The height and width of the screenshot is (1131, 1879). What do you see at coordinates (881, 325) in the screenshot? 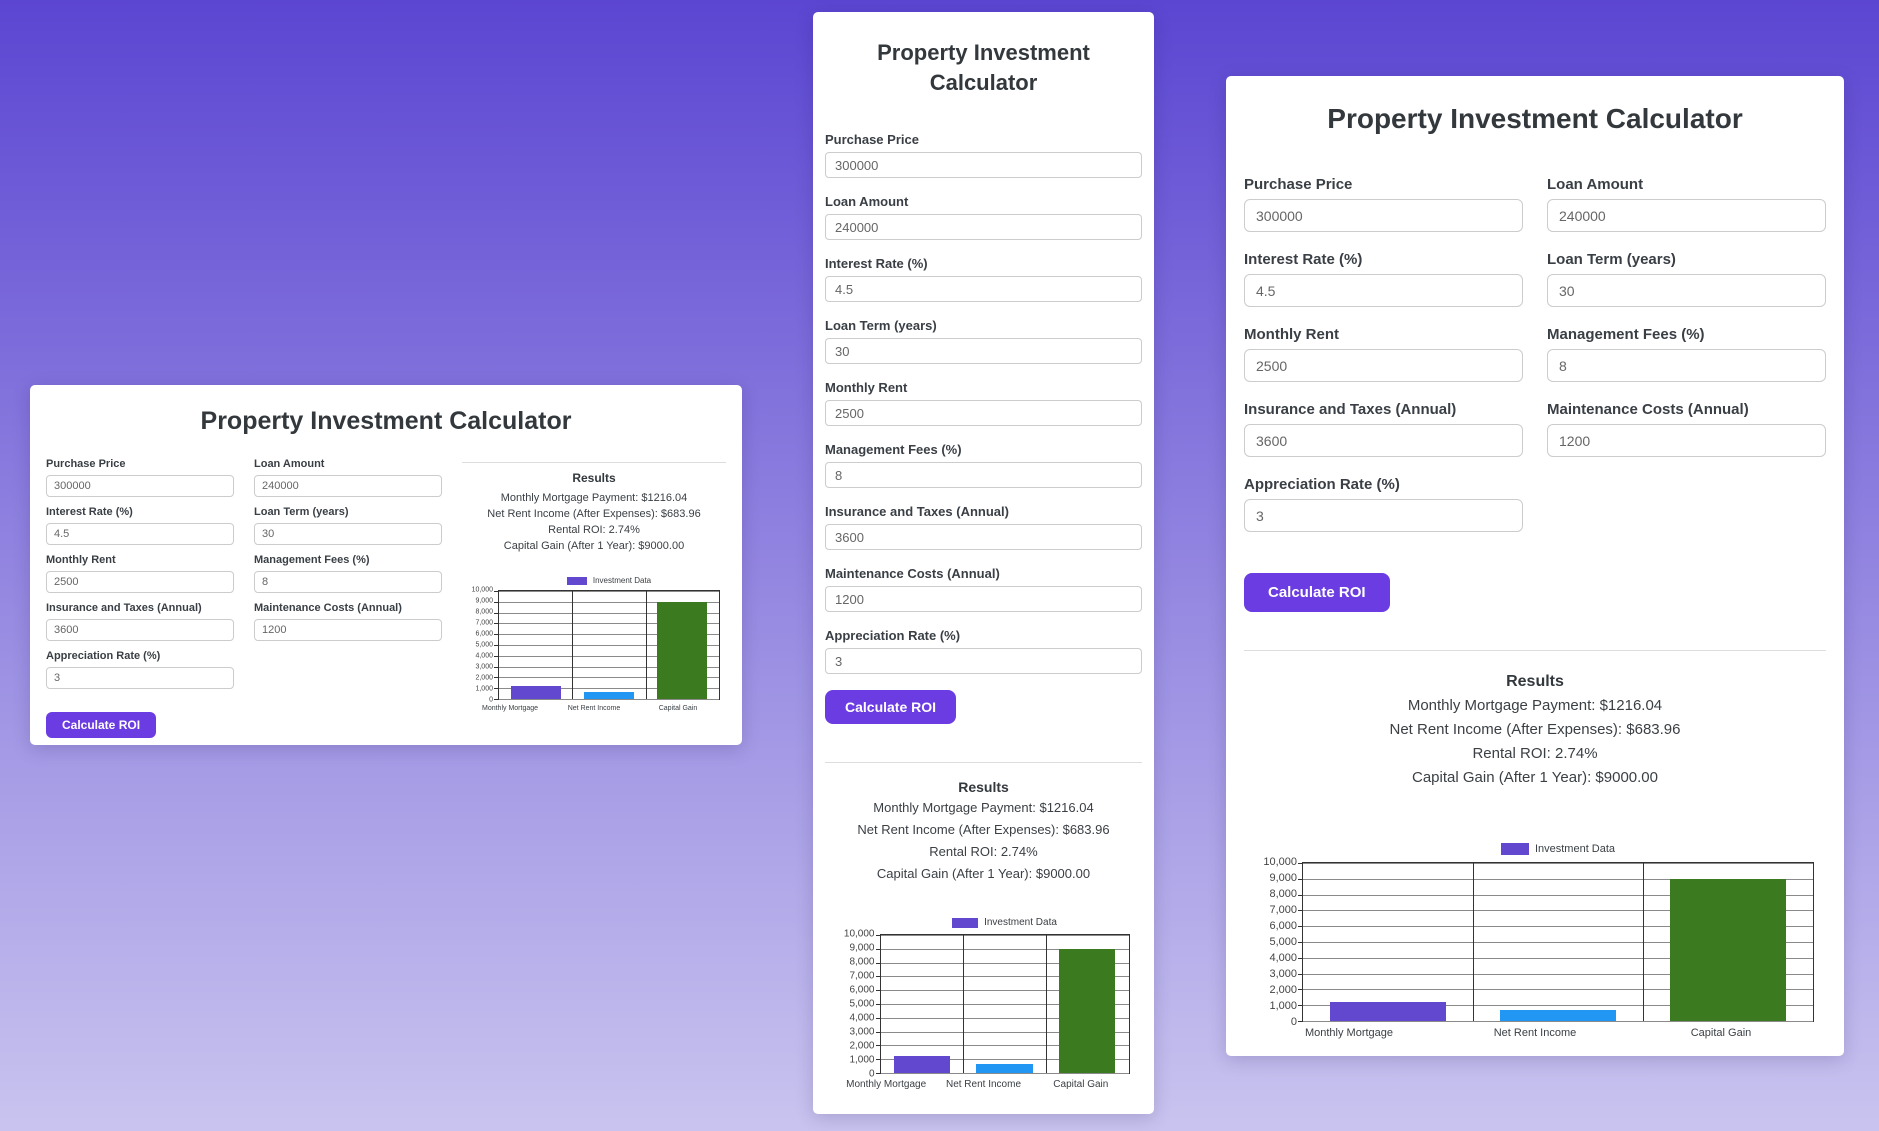
I see `loan-term-label: Loan Term (years)` at bounding box center [881, 325].